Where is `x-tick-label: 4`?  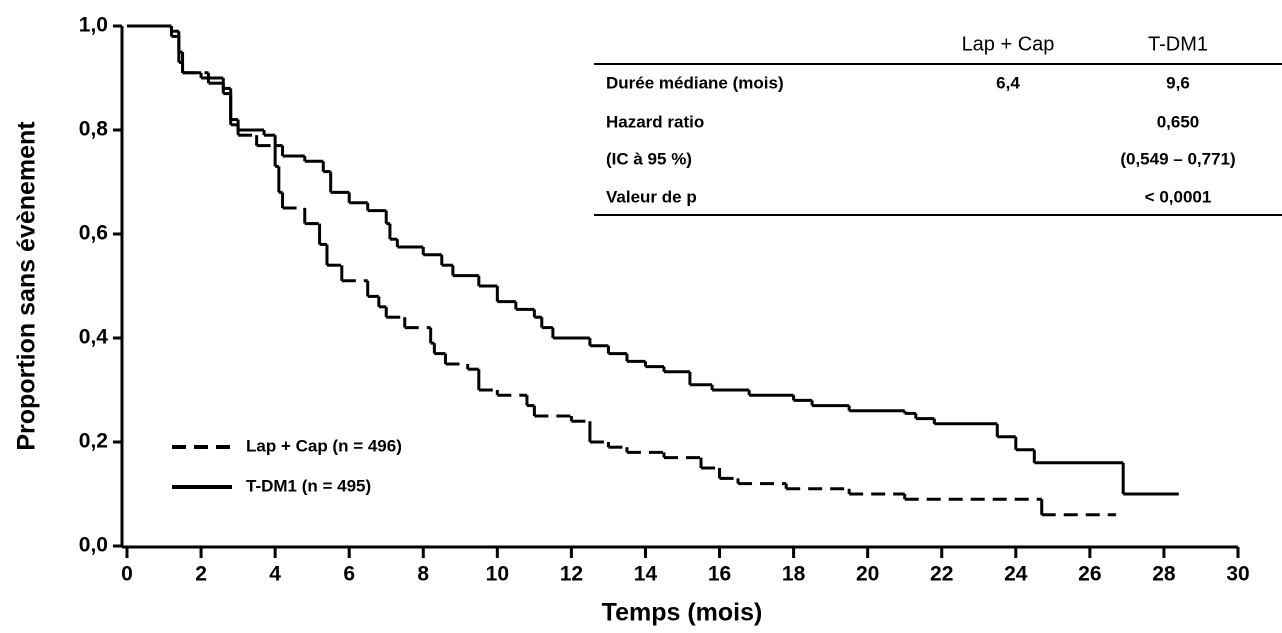 x-tick-label: 4 is located at coordinates (275, 574).